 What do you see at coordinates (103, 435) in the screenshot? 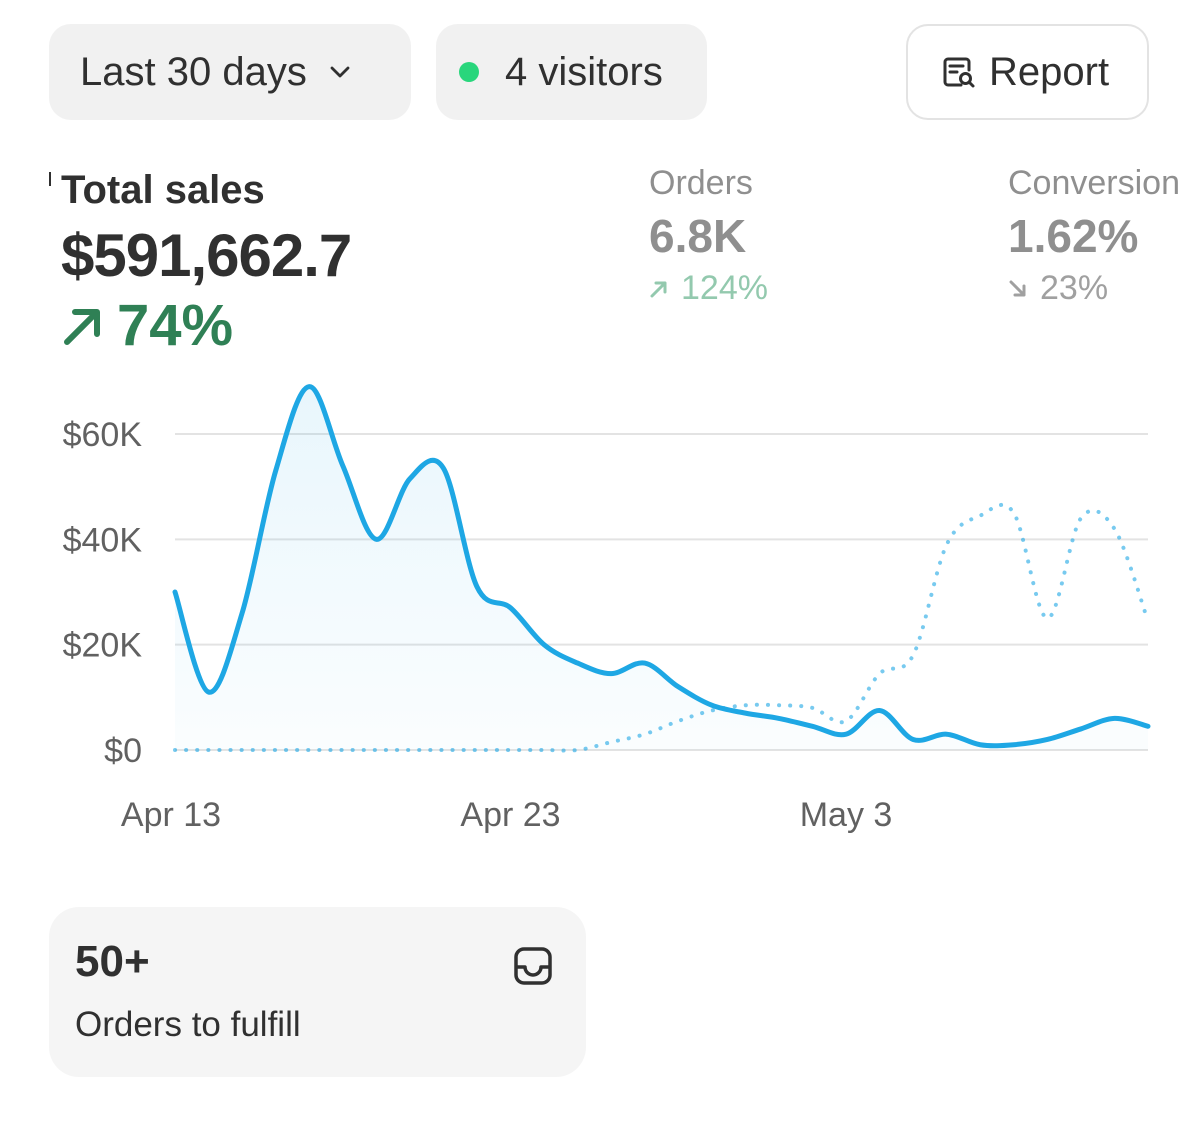
I see `y-tick-label: $60K` at bounding box center [103, 435].